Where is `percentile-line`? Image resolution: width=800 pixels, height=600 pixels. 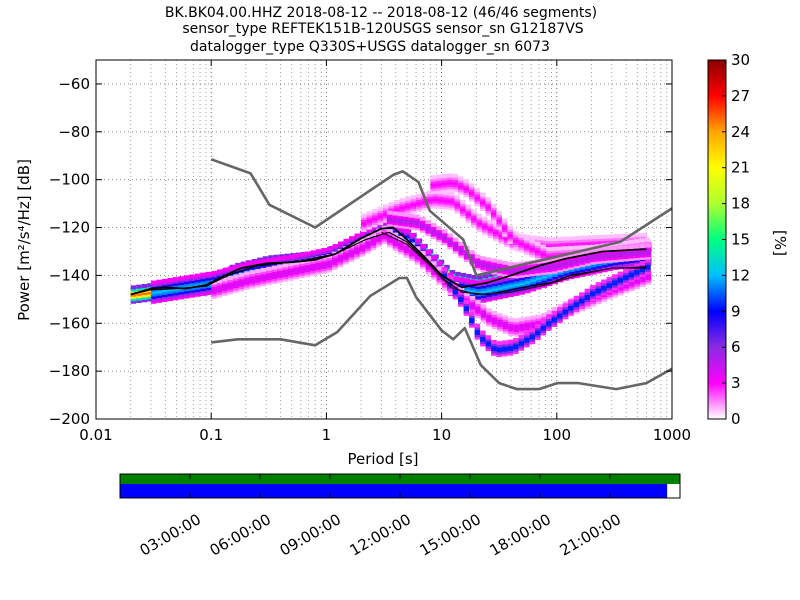
percentile-line is located at coordinates (514, 263).